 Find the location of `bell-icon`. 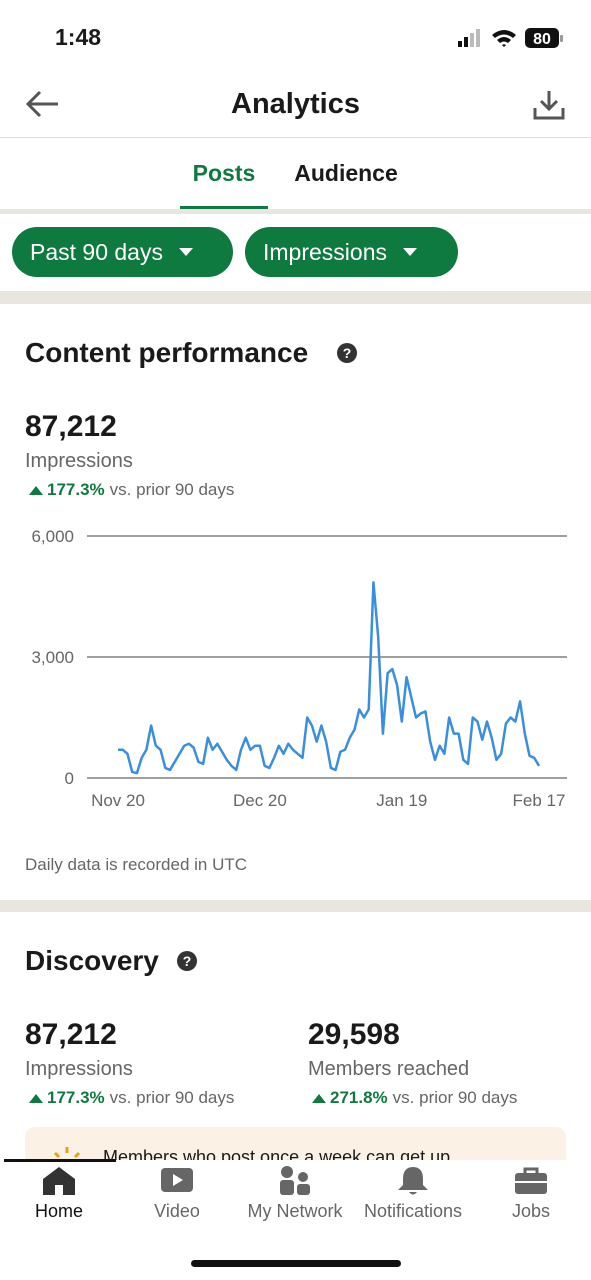

bell-icon is located at coordinates (413, 1181).